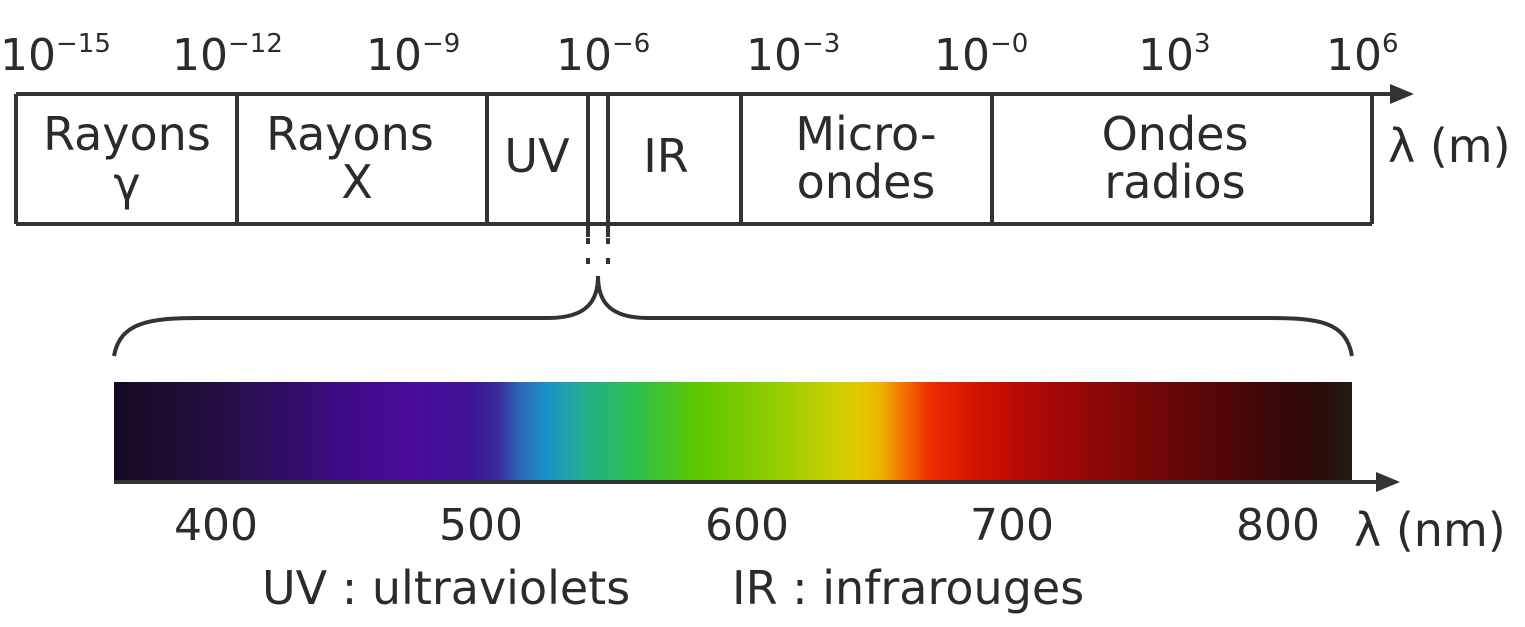 The image size is (1525, 627). Describe the element at coordinates (865, 134) in the screenshot. I see `band-micro-line1: Micro-` at that location.